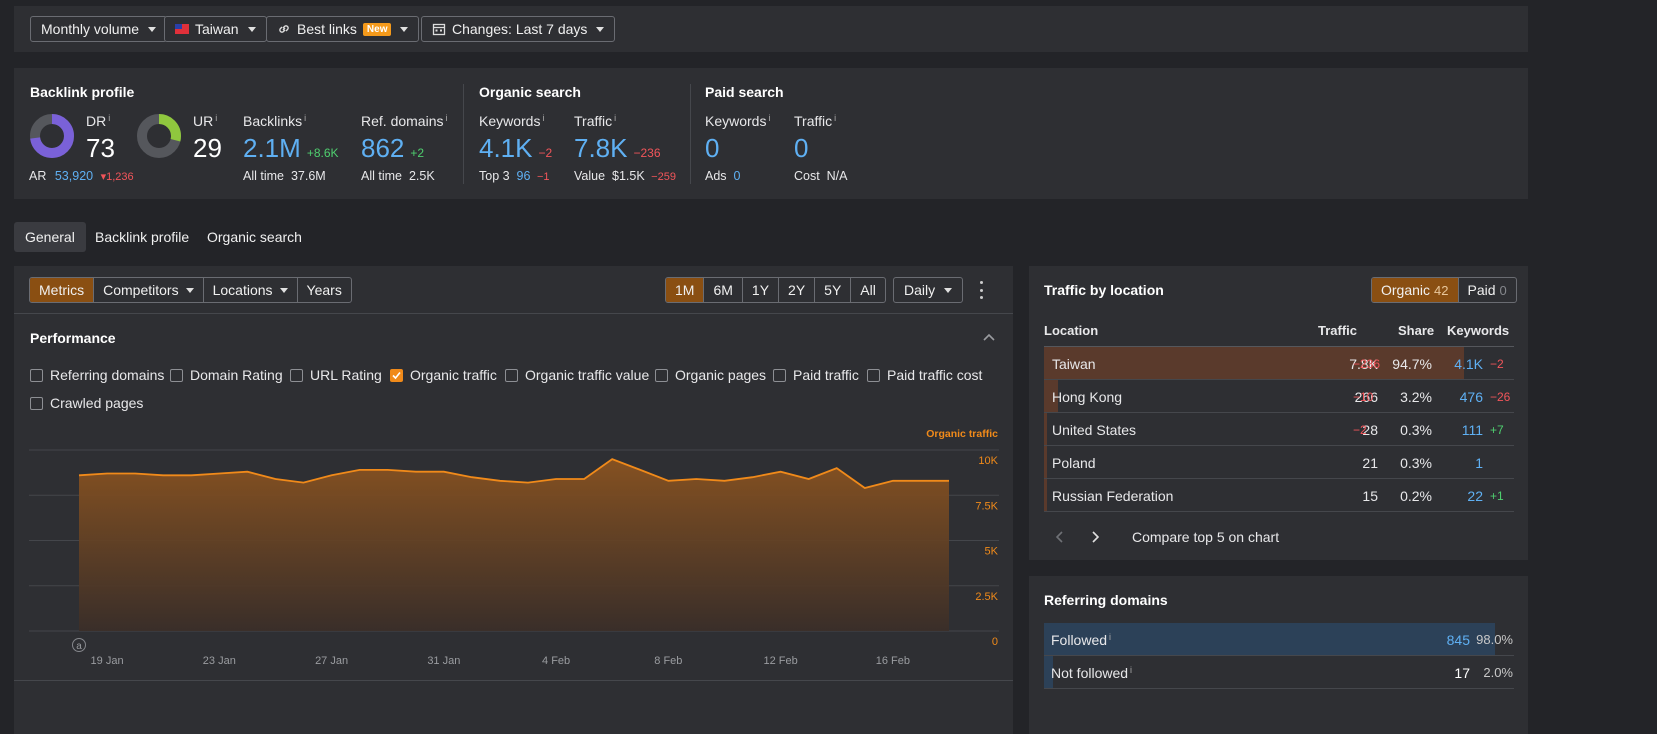 Image resolution: width=1657 pixels, height=734 pixels. What do you see at coordinates (343, 29) in the screenshot?
I see `best-links-dropdown: Best links New` at bounding box center [343, 29].